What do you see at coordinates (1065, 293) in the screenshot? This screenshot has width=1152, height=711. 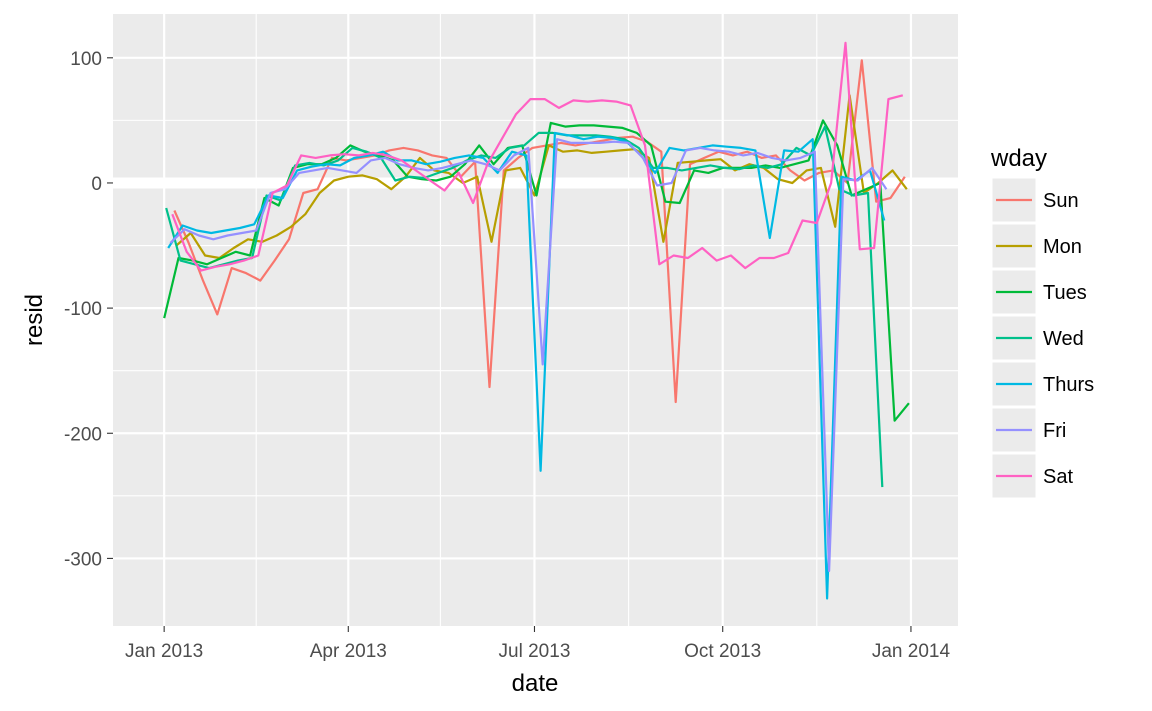 I see `legend-label: Tues` at bounding box center [1065, 293].